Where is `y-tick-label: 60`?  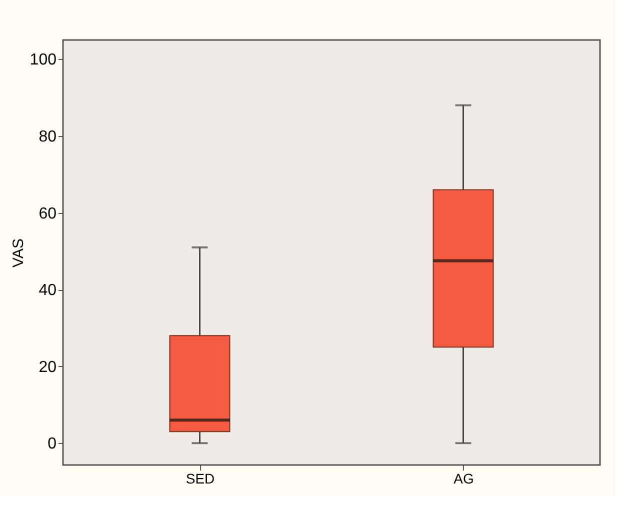 y-tick-label: 60 is located at coordinates (47, 213).